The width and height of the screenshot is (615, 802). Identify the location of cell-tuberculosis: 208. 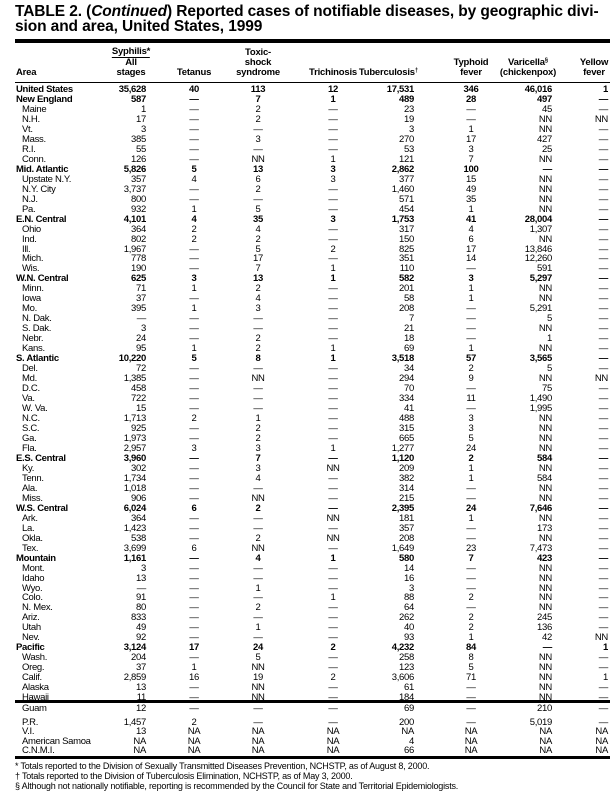
(406, 538).